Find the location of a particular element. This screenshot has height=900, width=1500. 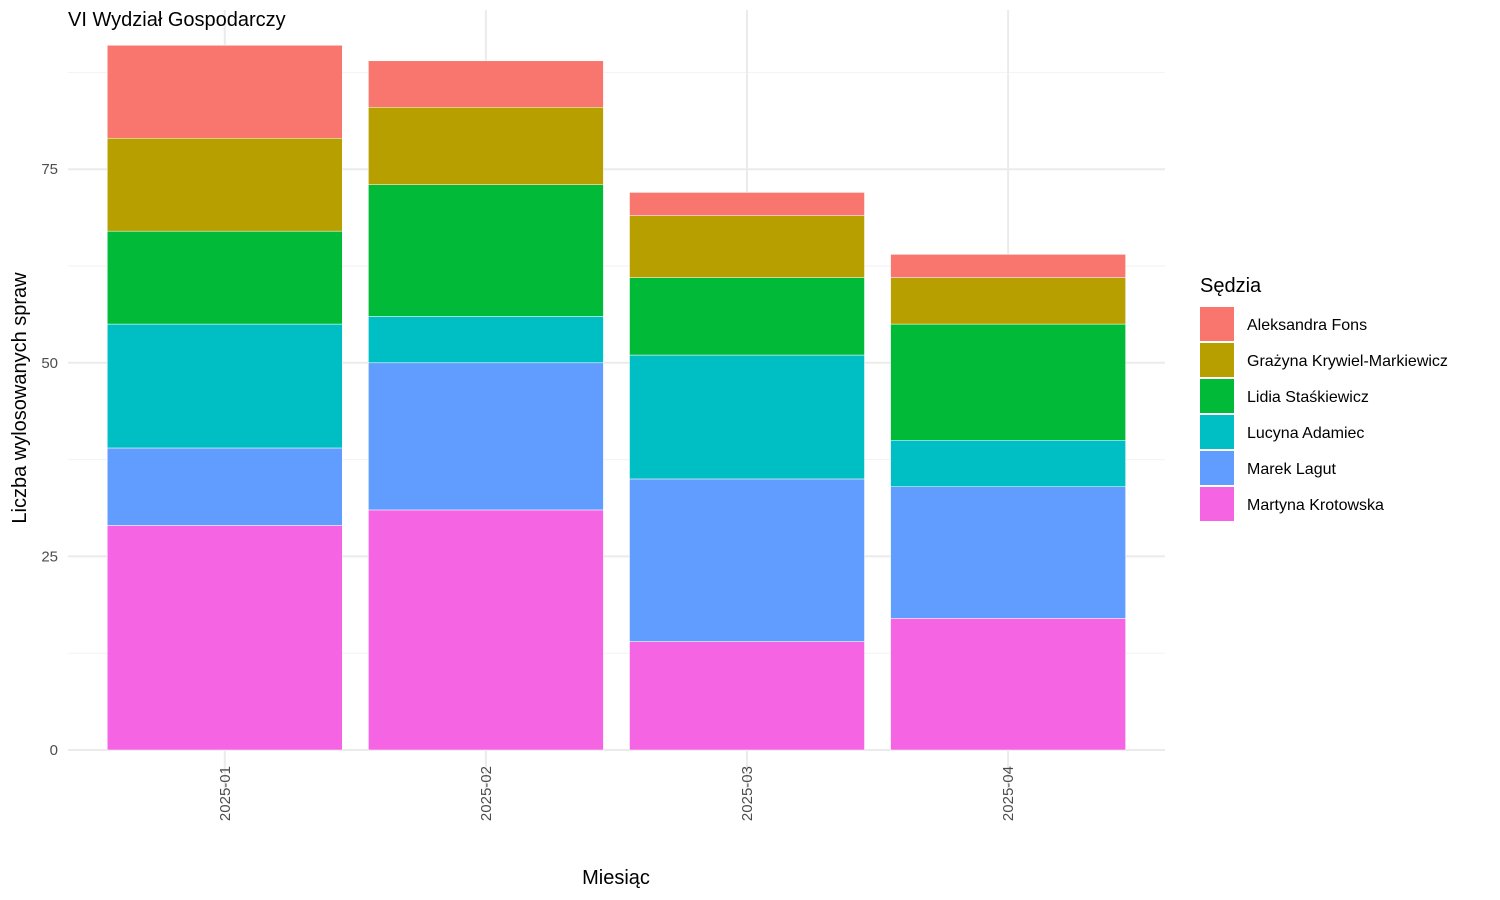

x-tick-label: 2025-02 is located at coordinates (486, 793).